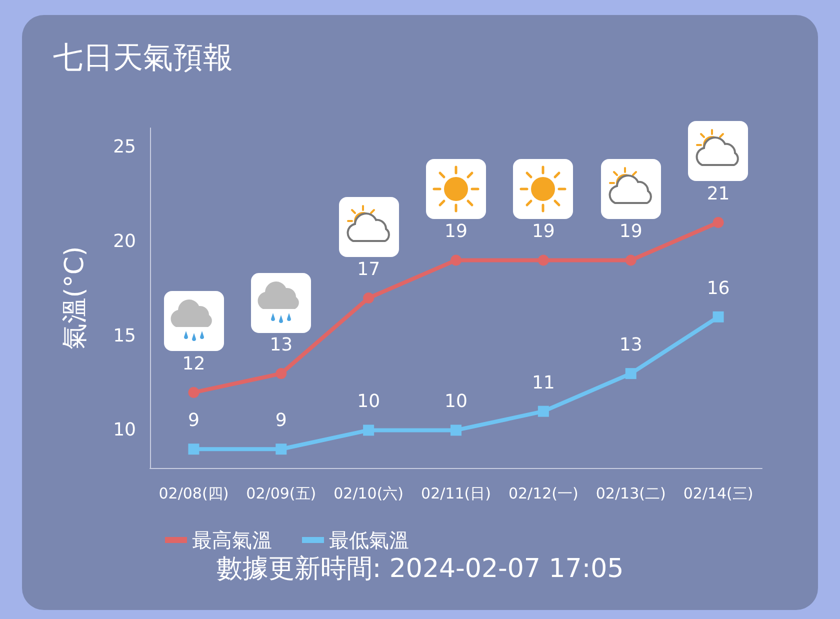  What do you see at coordinates (718, 288) in the screenshot?
I see `data-label: 16` at bounding box center [718, 288].